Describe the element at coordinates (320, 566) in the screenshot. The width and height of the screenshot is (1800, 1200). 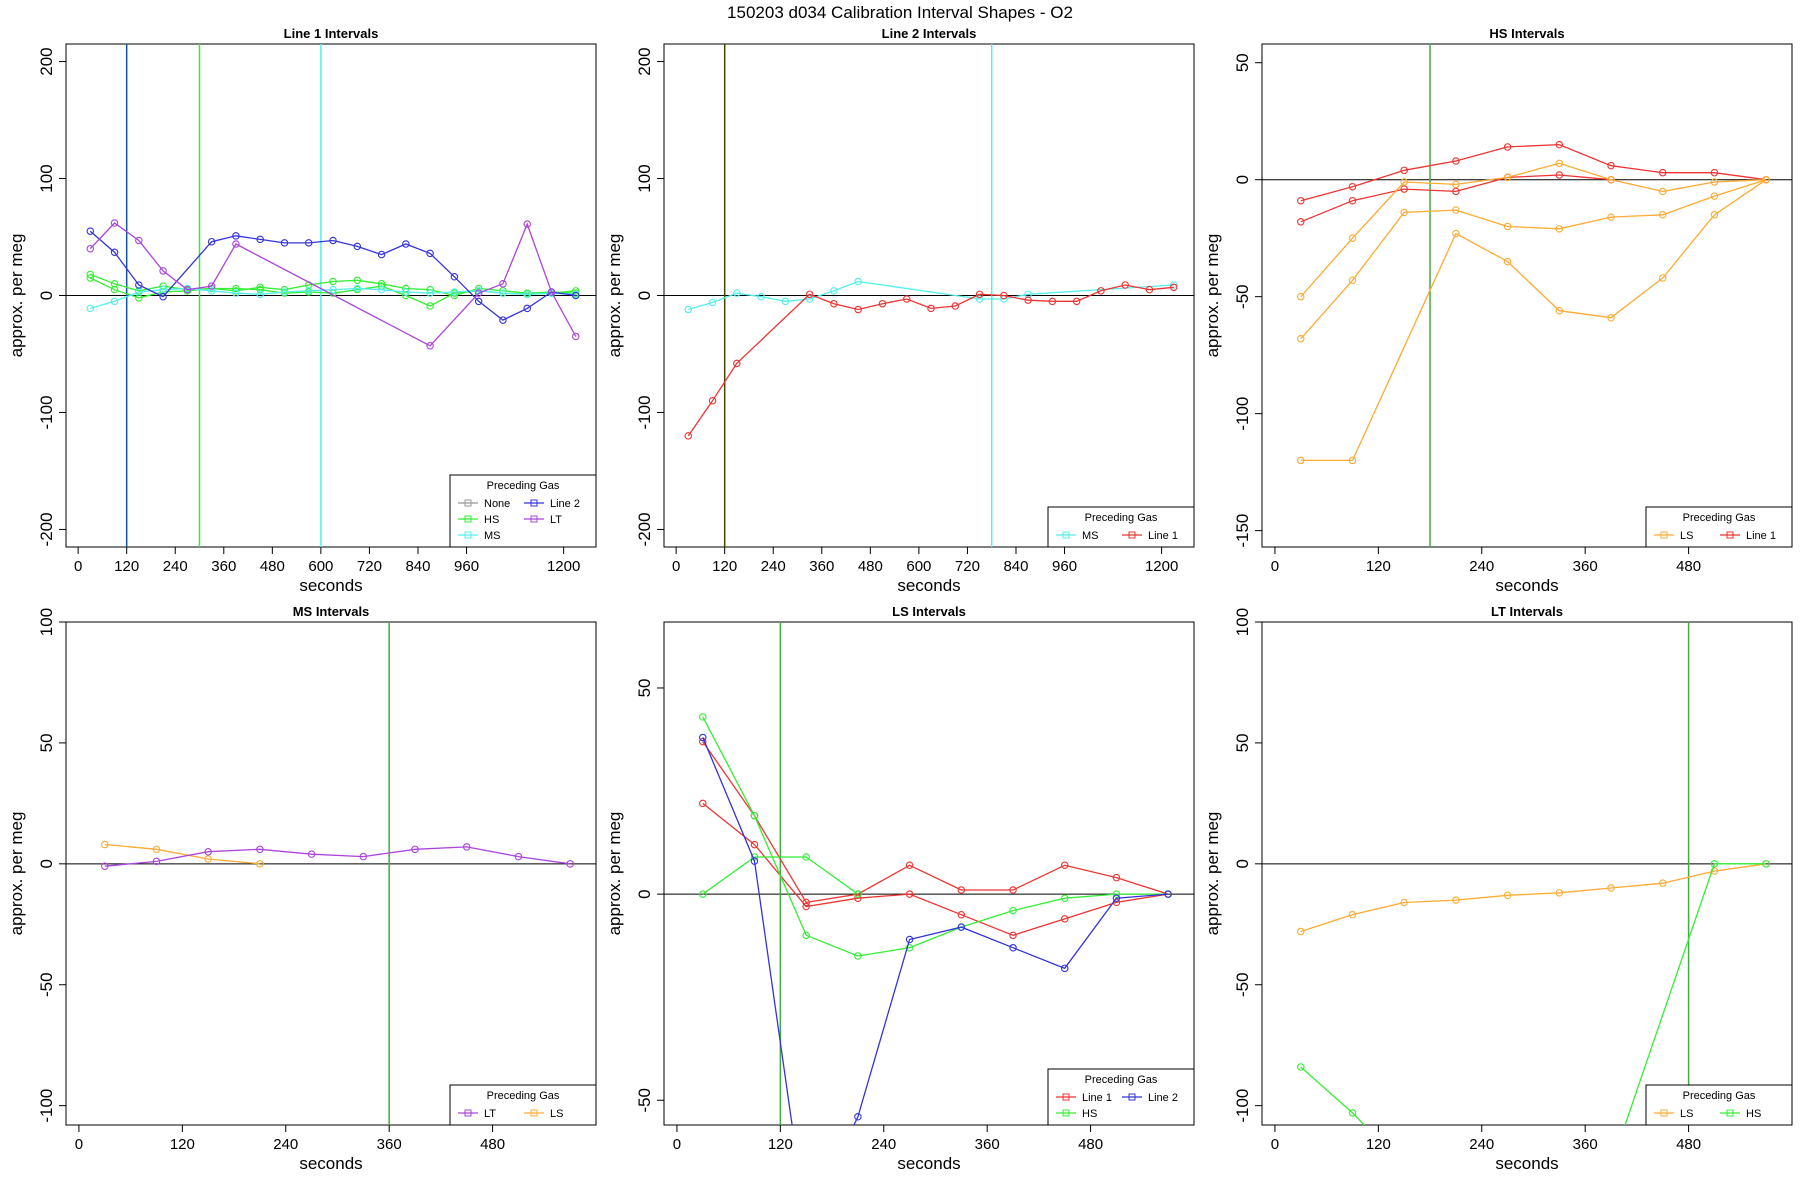
I see `x-tick-label: 600` at that location.